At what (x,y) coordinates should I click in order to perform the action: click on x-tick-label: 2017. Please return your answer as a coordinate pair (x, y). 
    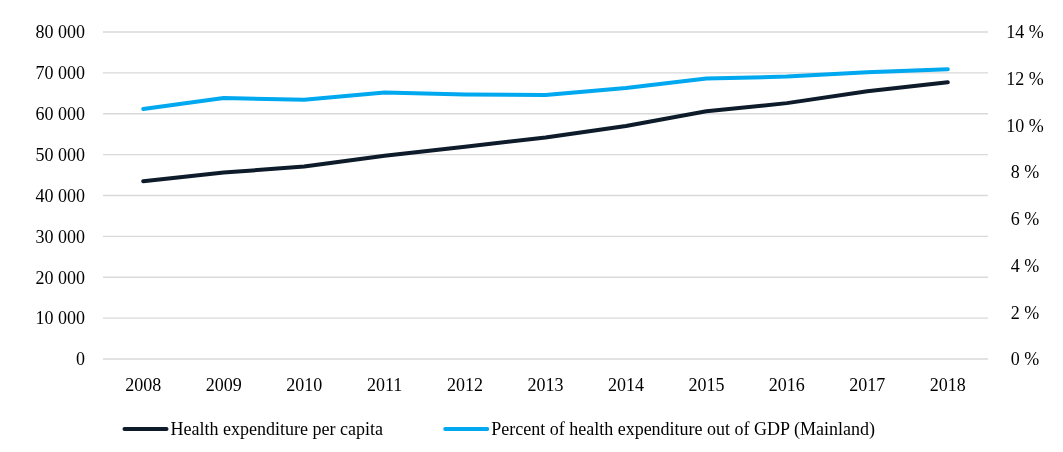
    Looking at the image, I should click on (867, 385).